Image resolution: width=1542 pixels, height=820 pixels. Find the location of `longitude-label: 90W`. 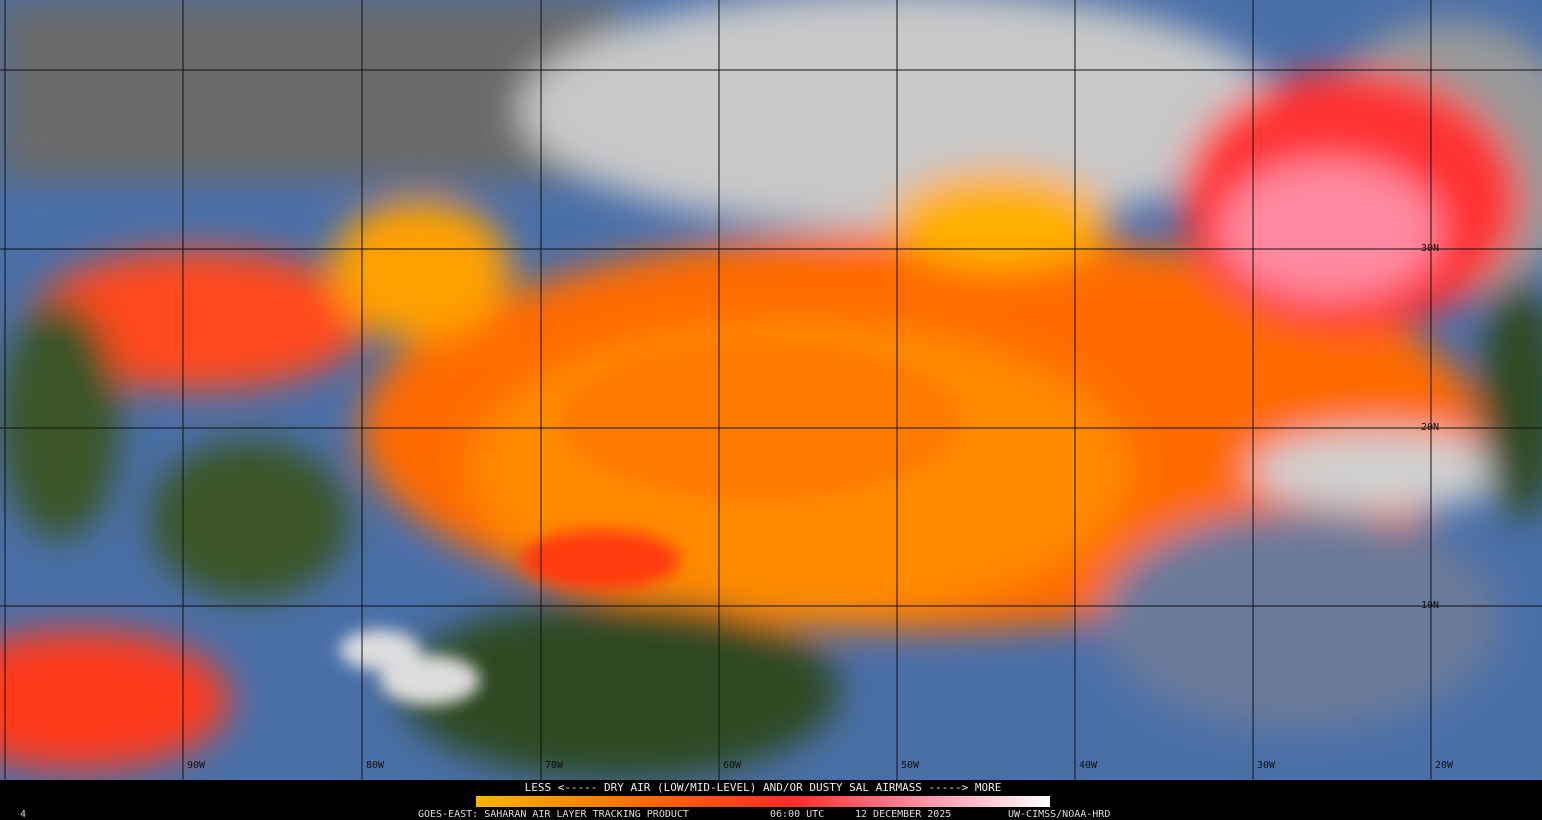

longitude-label: 90W is located at coordinates (196, 765).